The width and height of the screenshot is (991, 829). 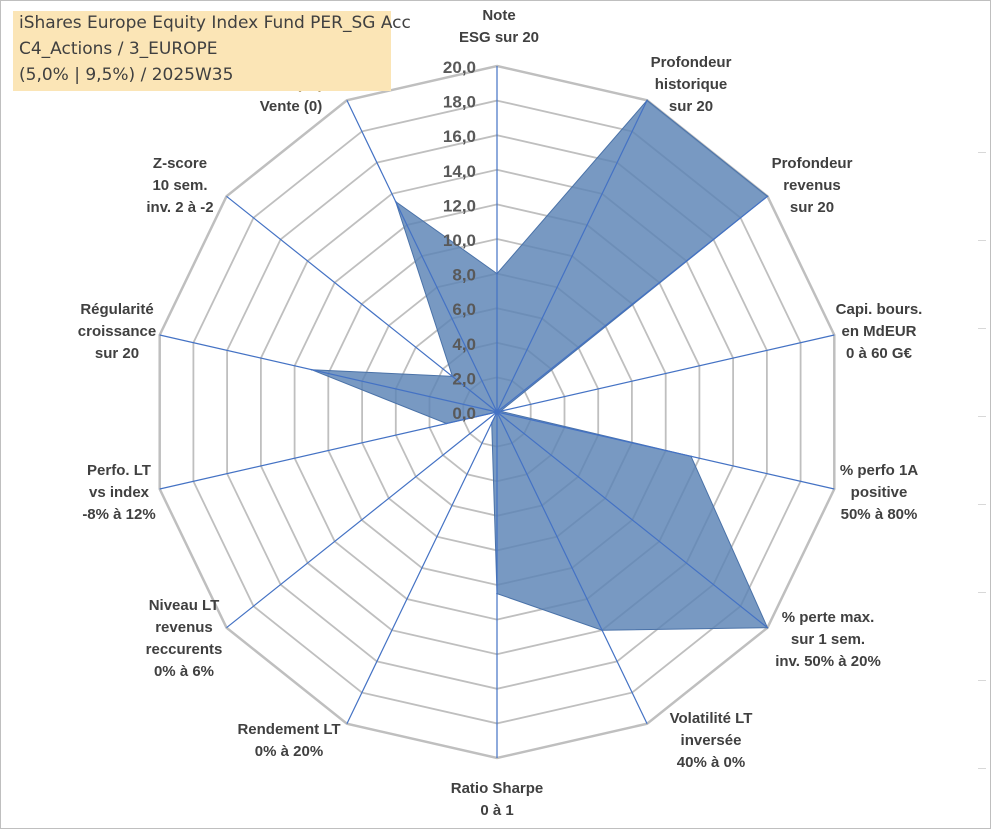 I want to click on radar-axis-label: % perfo 1A positive 50% à 80%, so click(x=879, y=492).